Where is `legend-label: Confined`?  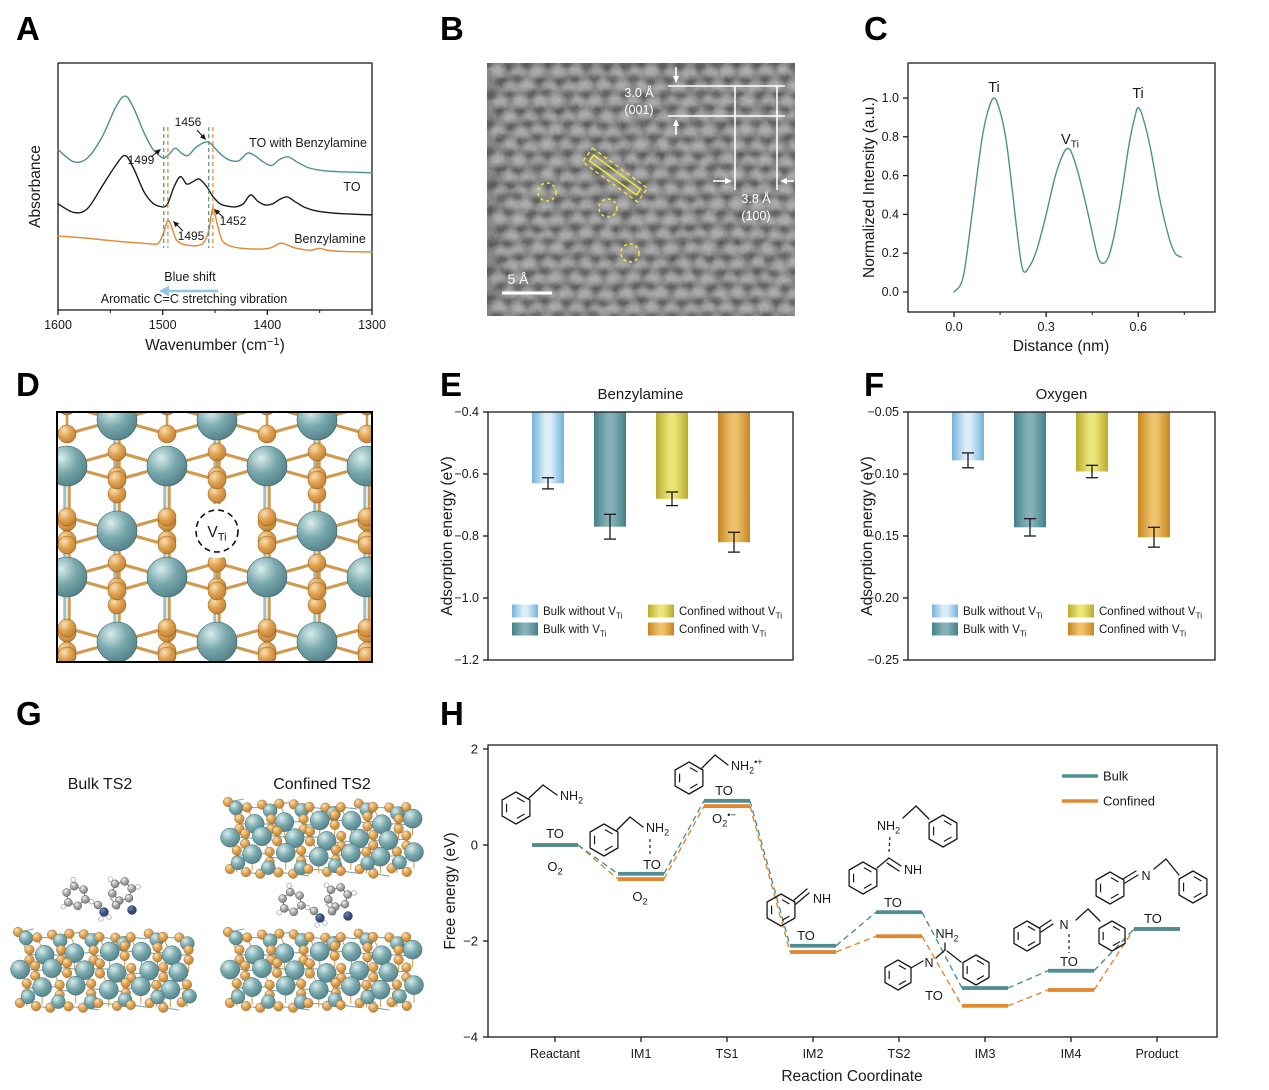
legend-label: Confined is located at coordinates (1129, 801).